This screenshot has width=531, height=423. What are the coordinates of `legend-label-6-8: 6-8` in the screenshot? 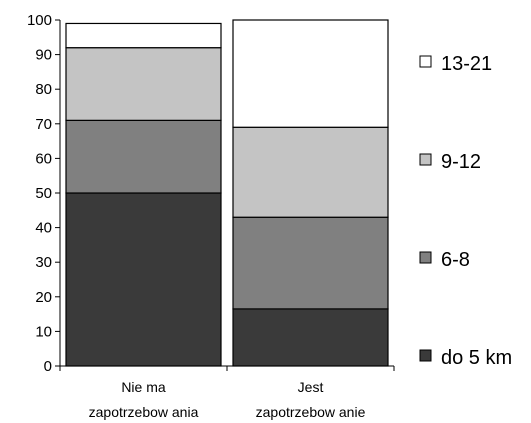 It's located at (455, 260).